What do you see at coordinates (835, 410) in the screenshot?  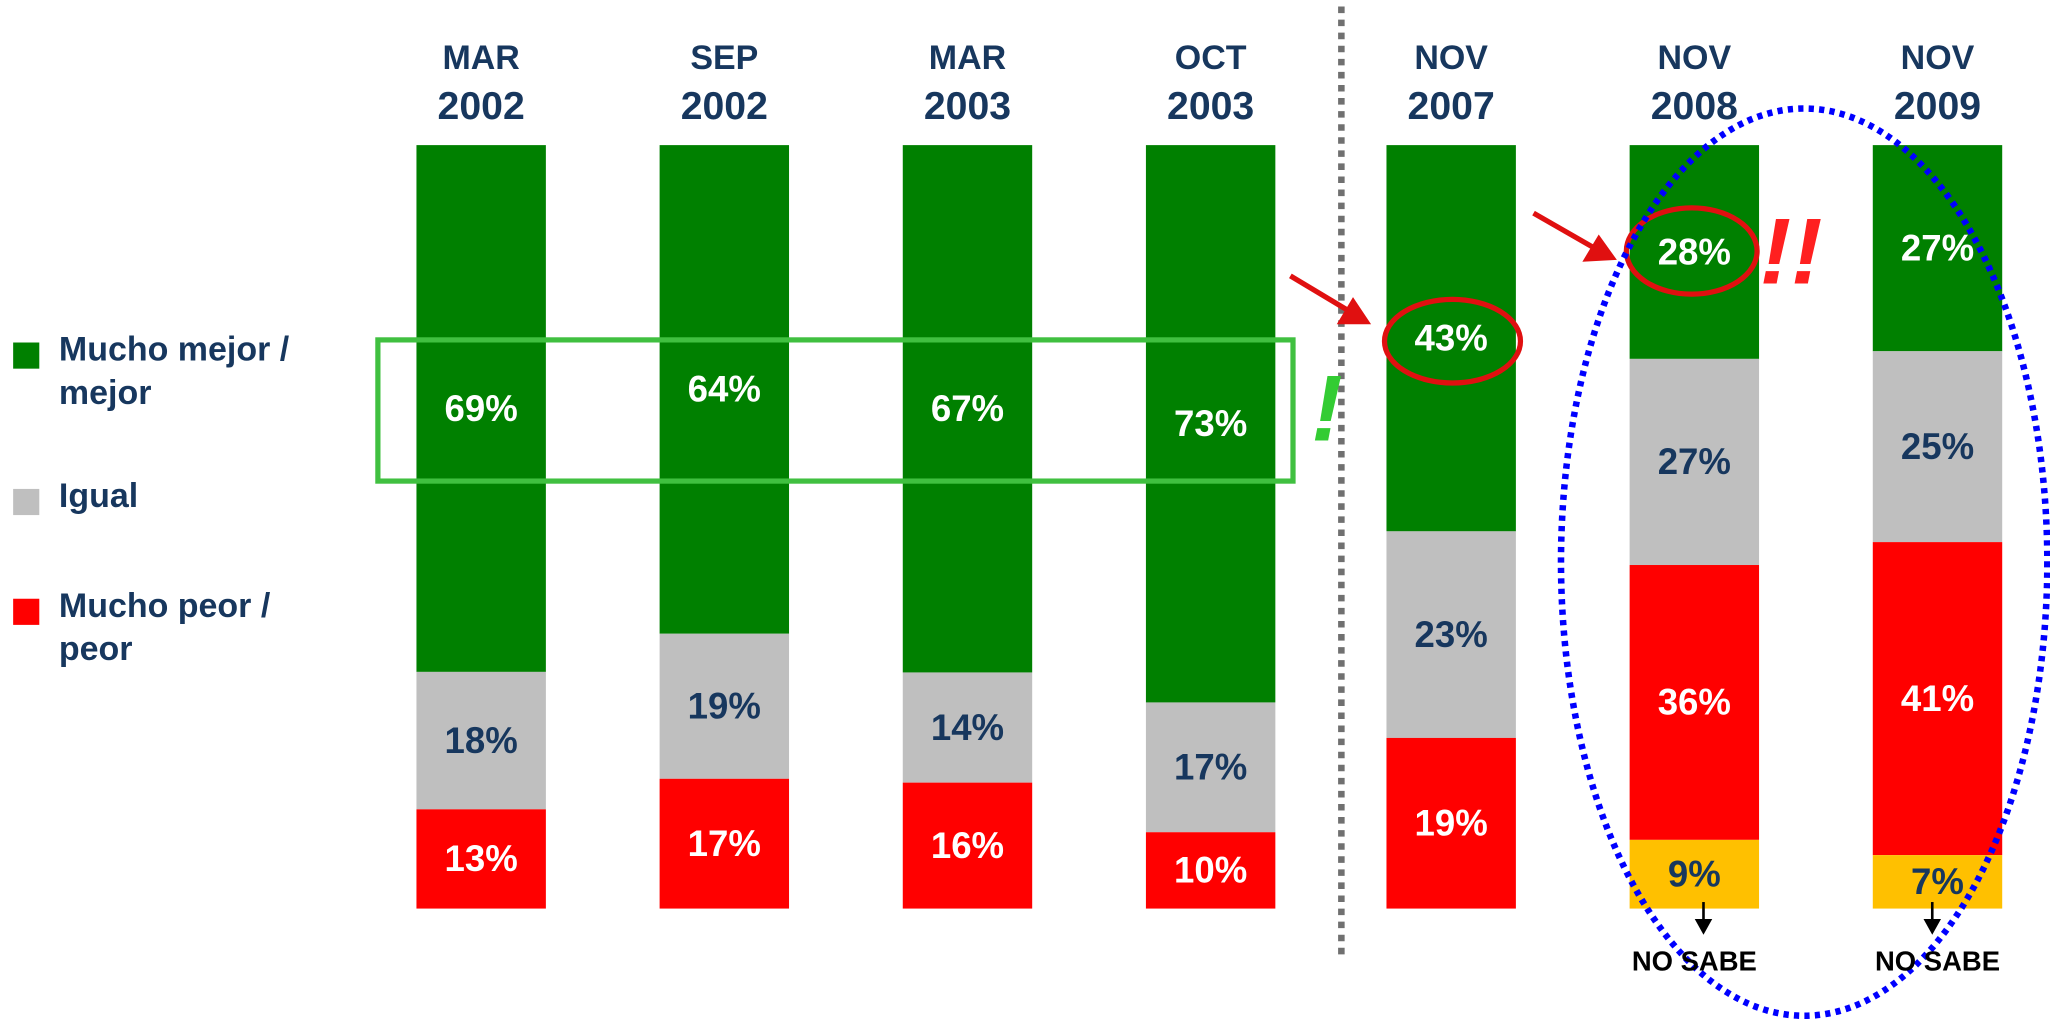 I see `highlight-box` at bounding box center [835, 410].